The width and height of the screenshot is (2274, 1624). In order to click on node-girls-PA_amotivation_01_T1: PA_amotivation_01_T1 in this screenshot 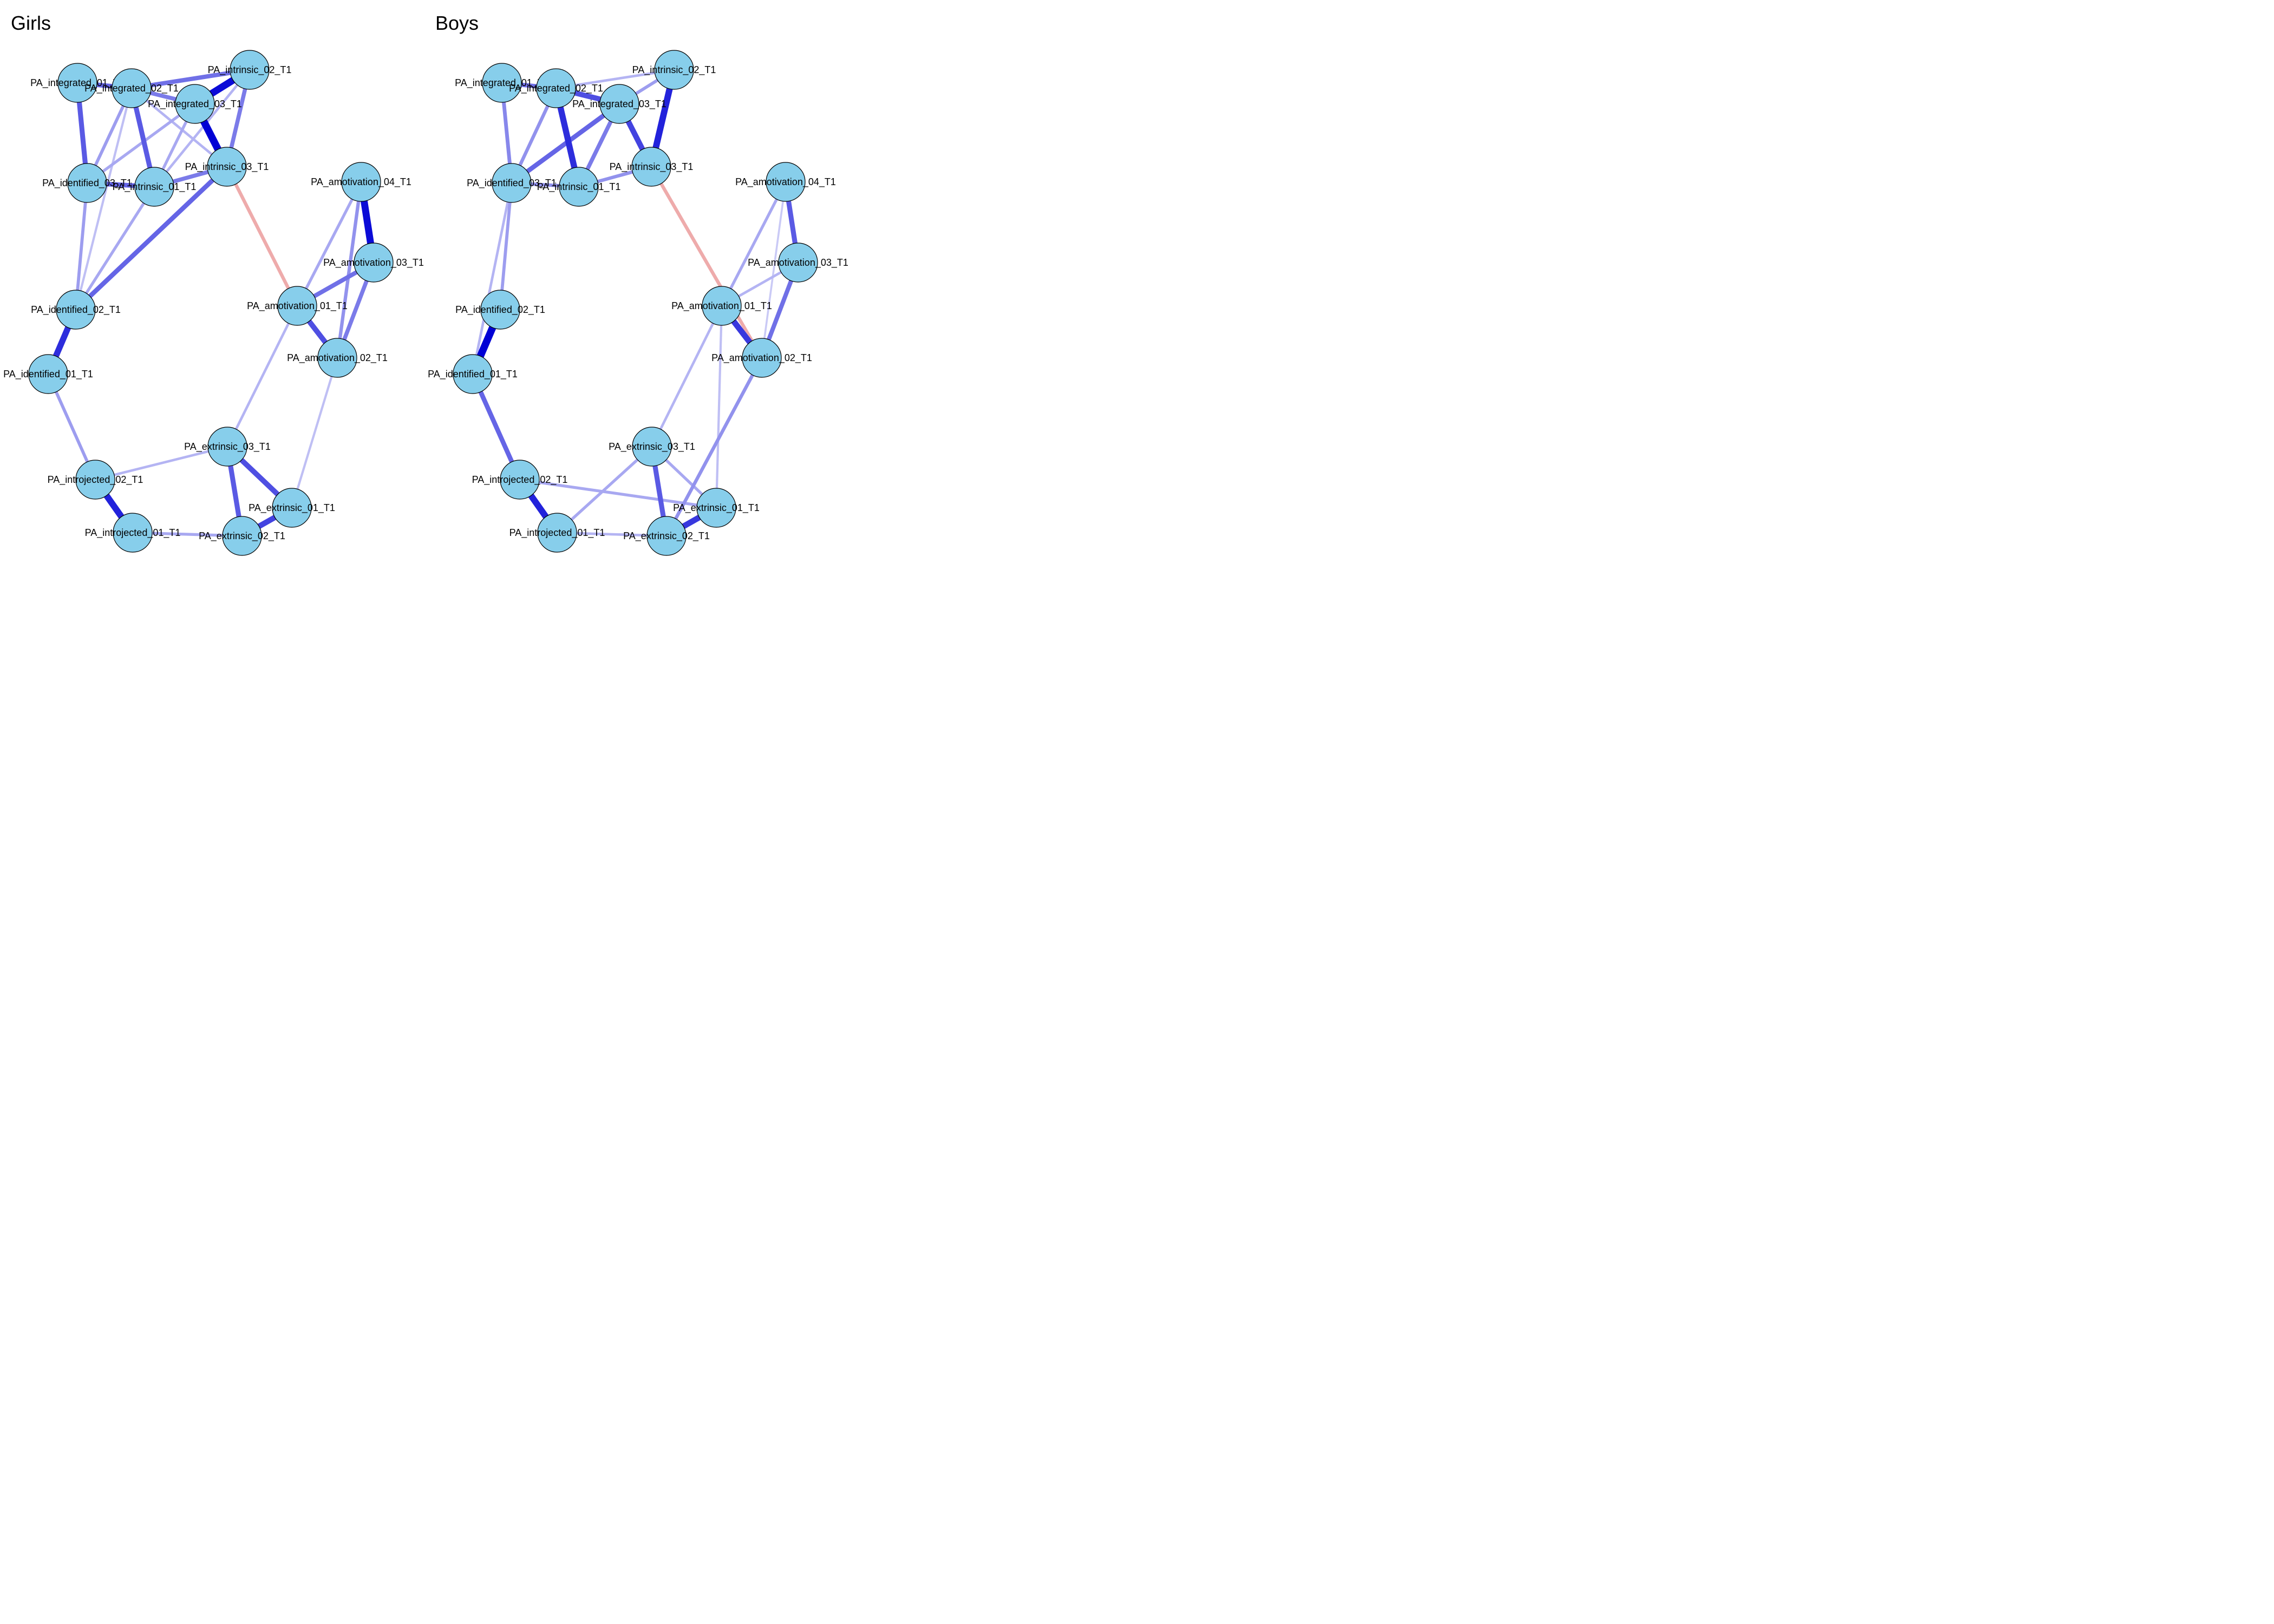, I will do `click(297, 306)`.